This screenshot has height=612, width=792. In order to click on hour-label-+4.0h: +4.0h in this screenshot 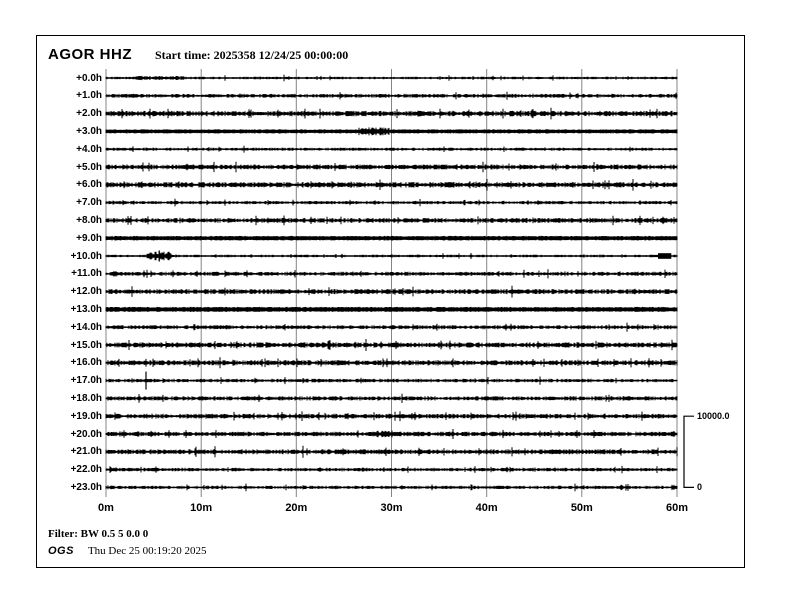, I will do `click(89, 149)`.